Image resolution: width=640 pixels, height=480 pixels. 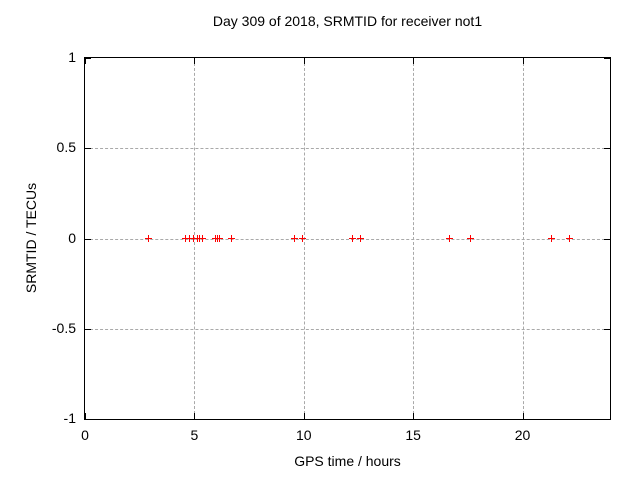 I want to click on x-tick-label: 10, so click(x=303, y=435).